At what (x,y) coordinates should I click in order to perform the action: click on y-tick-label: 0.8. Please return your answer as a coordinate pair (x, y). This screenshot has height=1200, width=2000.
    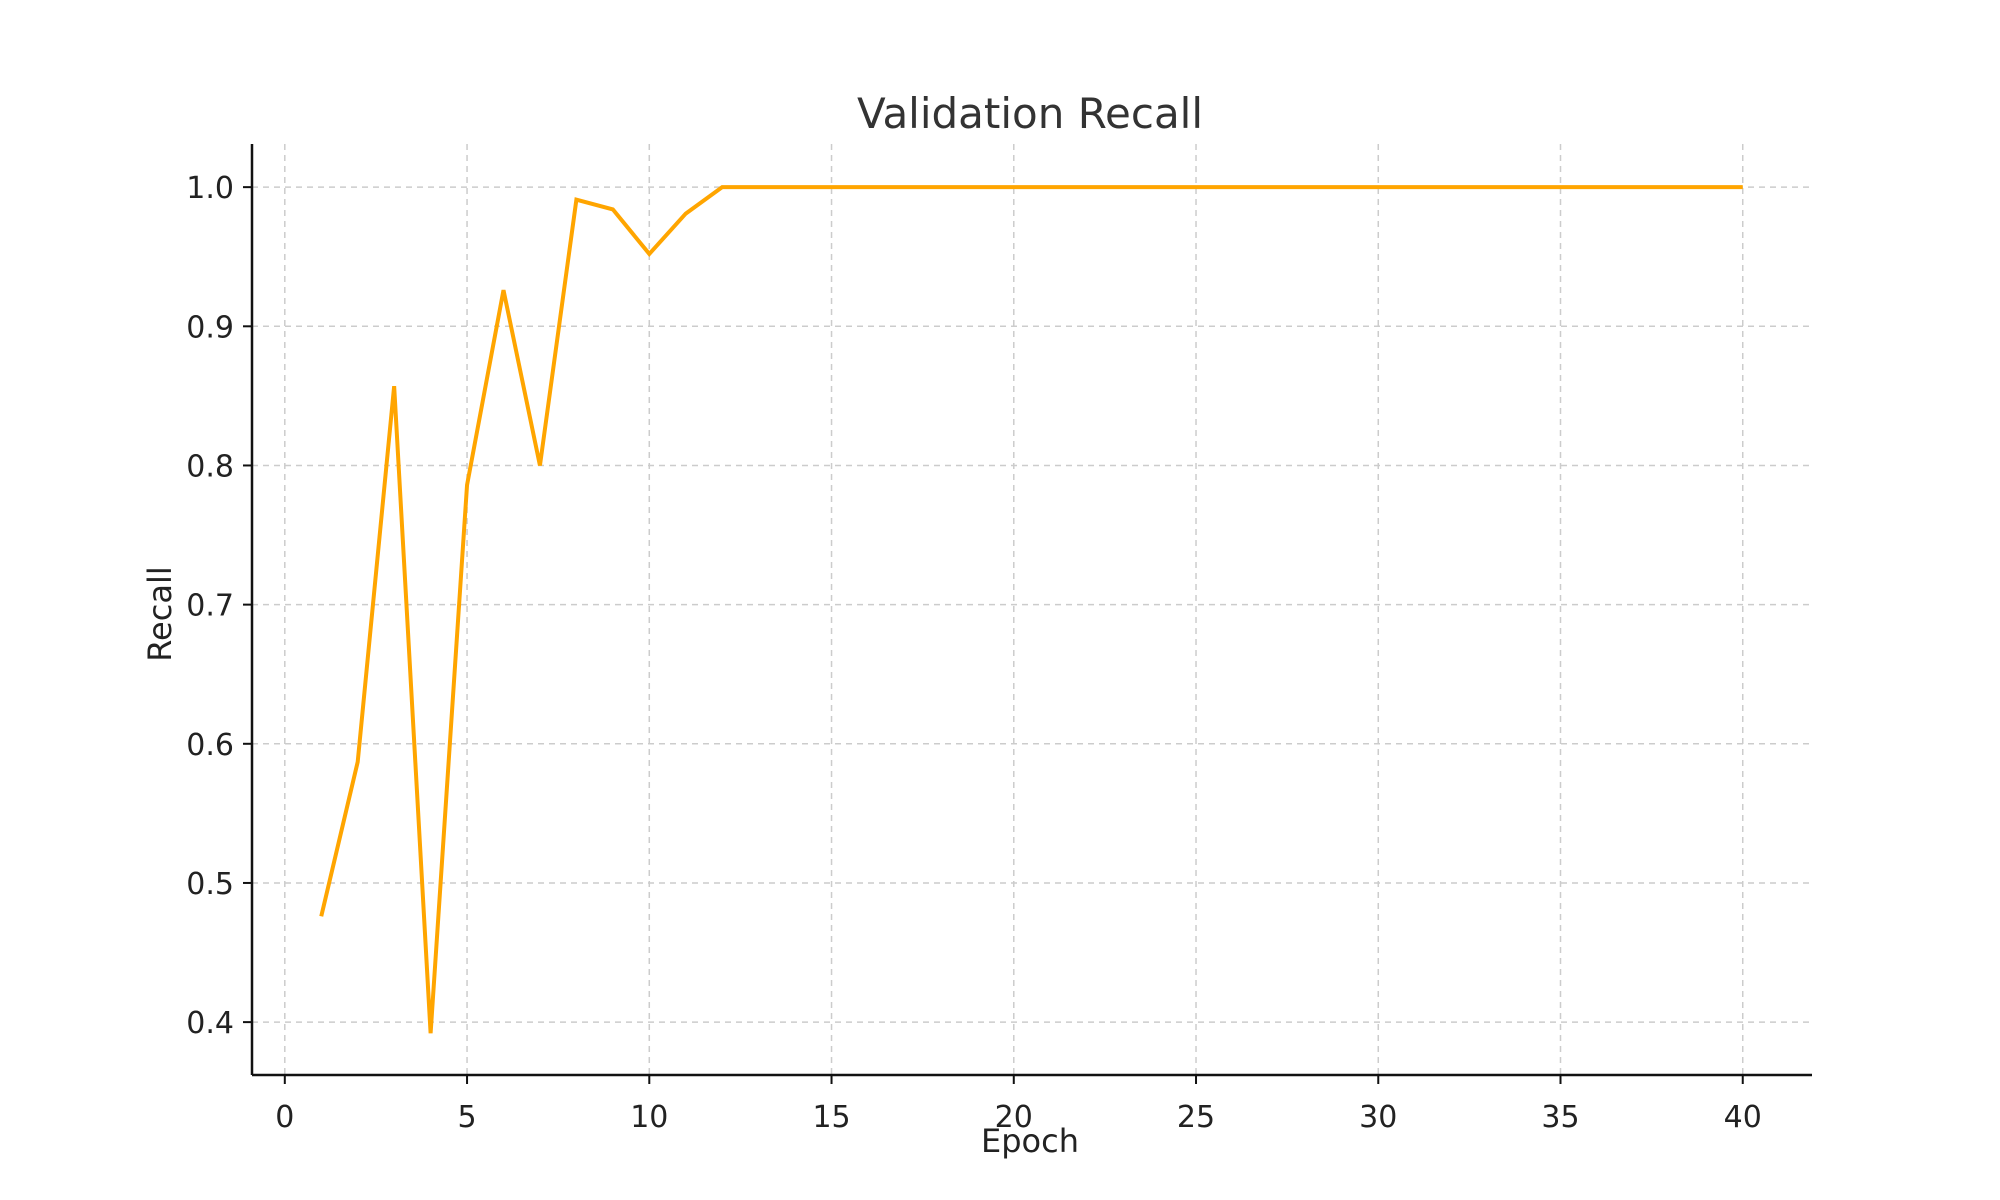
    Looking at the image, I should click on (210, 466).